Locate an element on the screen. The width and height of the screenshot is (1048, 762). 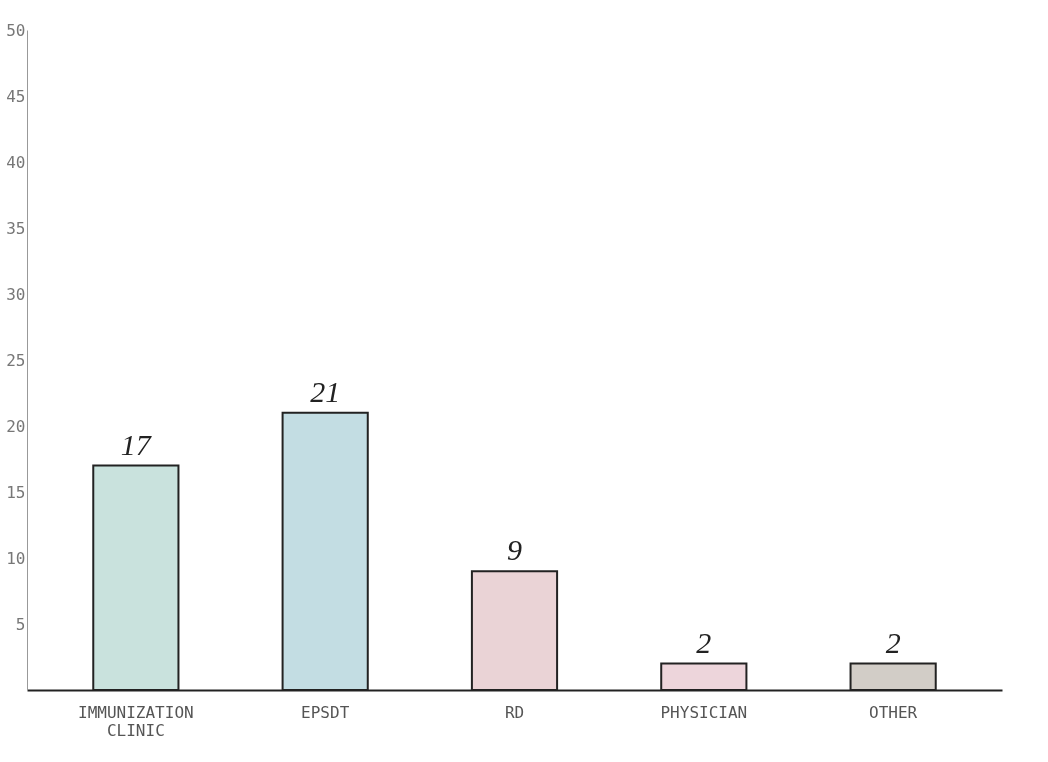
x-tick-label: EPSDT is located at coordinates (325, 712).